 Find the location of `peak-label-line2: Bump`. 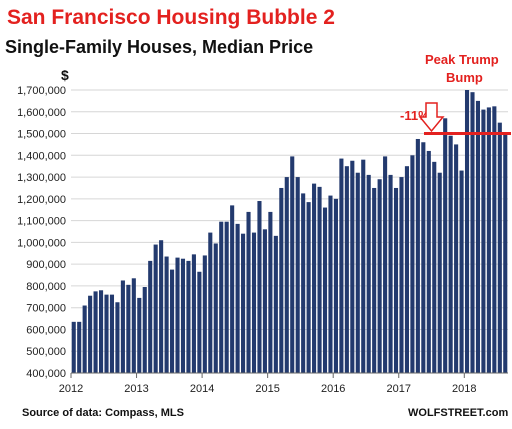

peak-label-line2: Bump is located at coordinates (464, 77).